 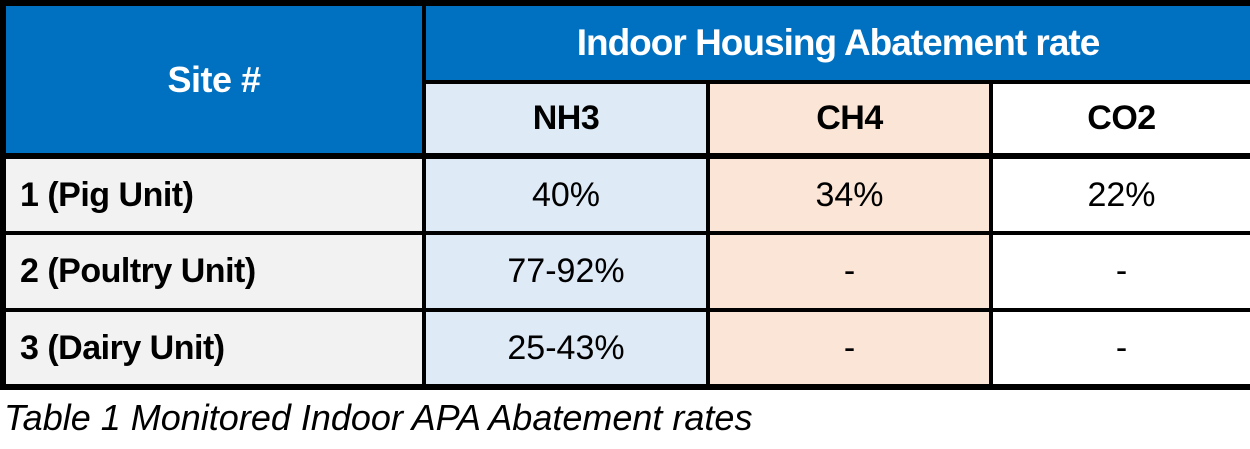 What do you see at coordinates (213, 271) in the screenshot?
I see `site-label: 2 (Poultry Unit)` at bounding box center [213, 271].